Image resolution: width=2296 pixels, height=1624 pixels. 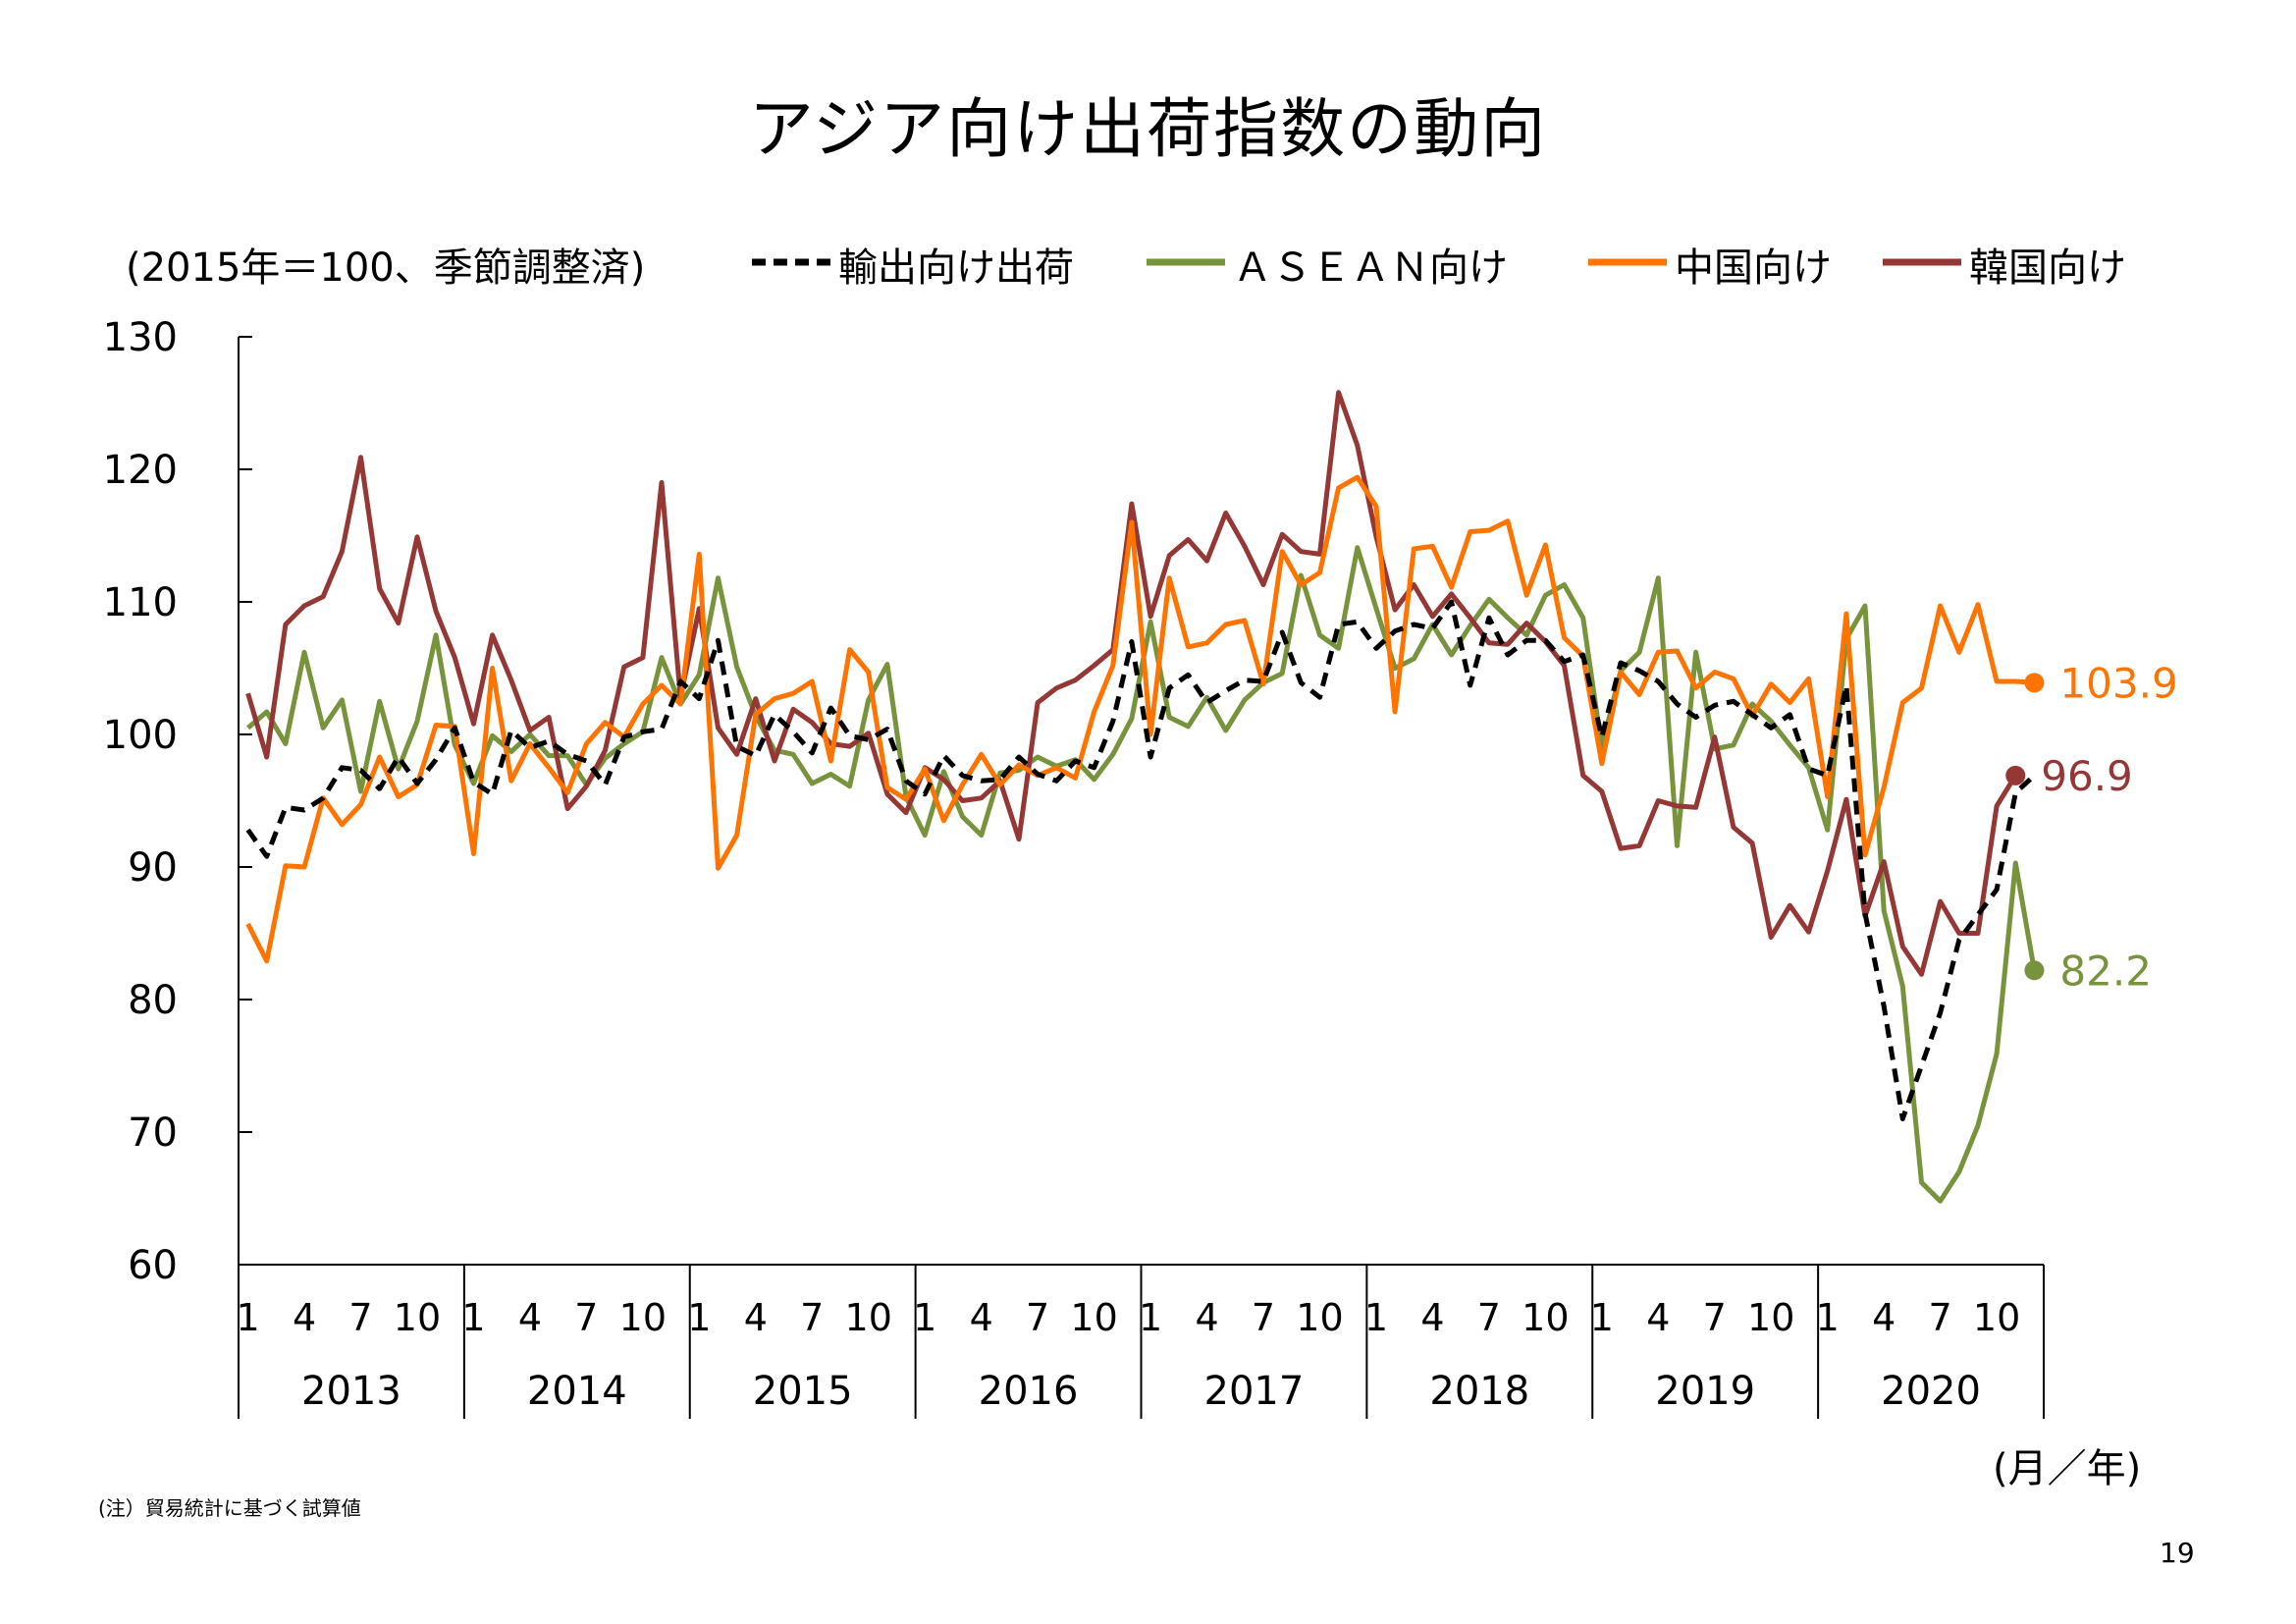 I want to click on x-year-label: 2015, so click(x=803, y=1391).